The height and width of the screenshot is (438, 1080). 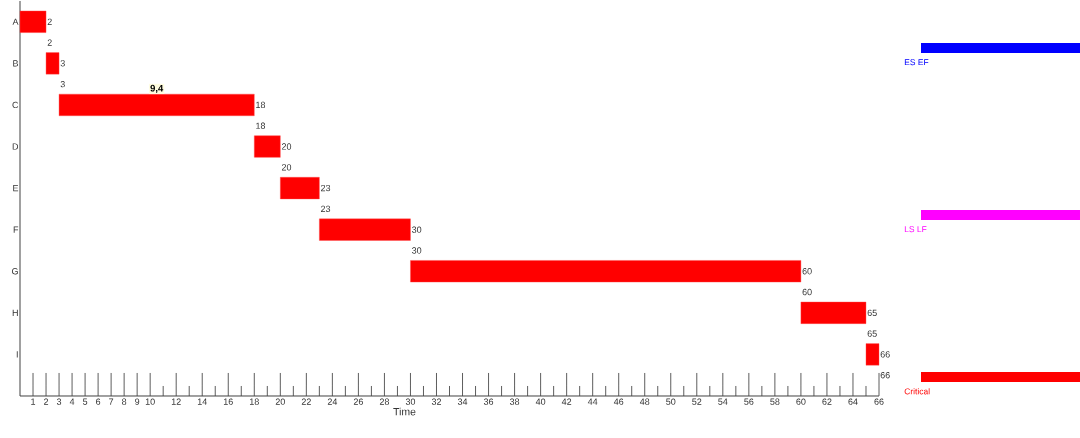 I want to click on x-tick-label: 62, so click(x=827, y=401).